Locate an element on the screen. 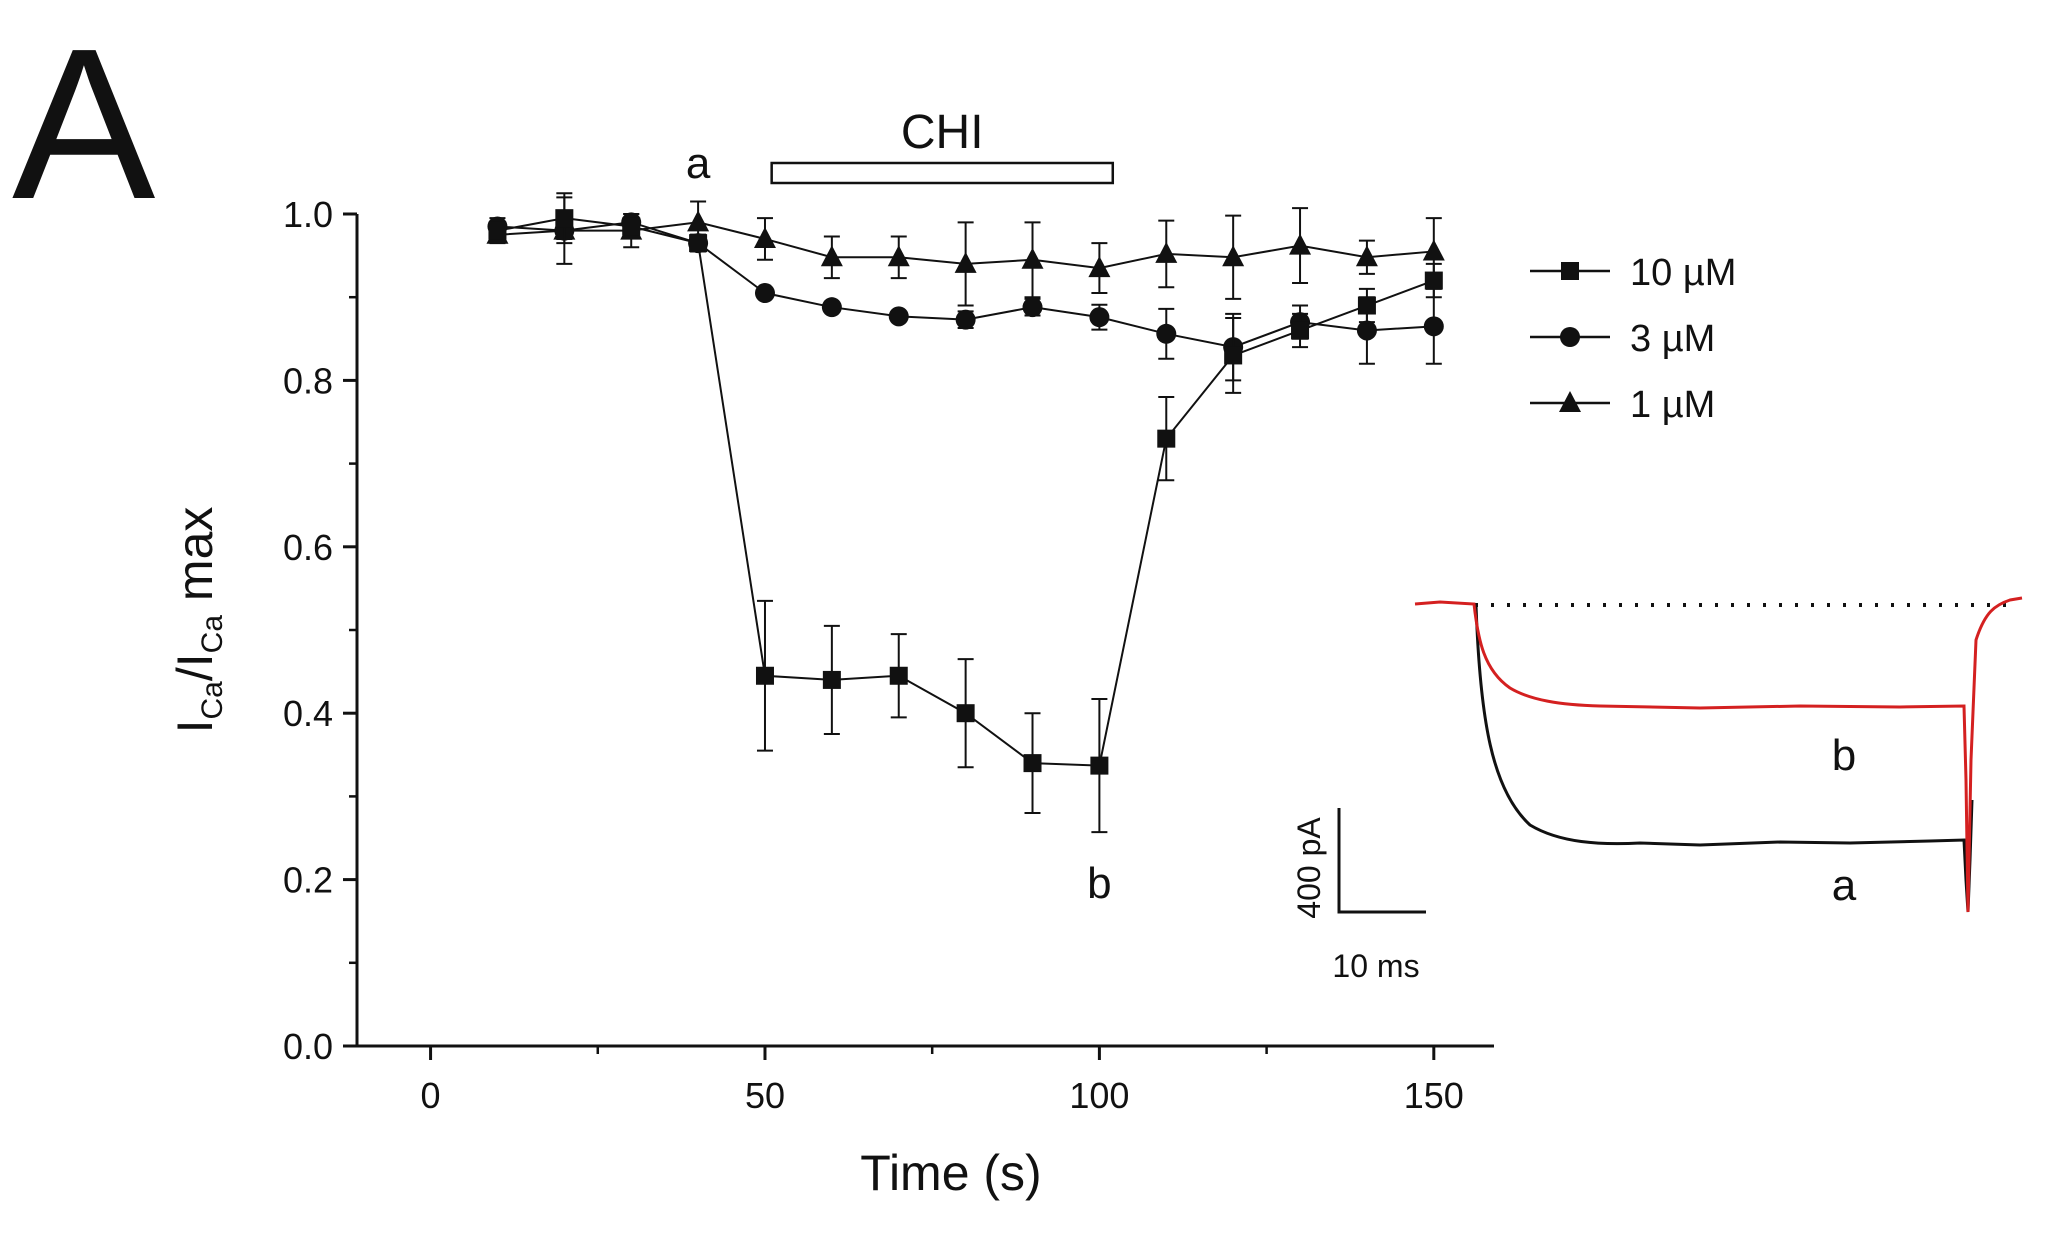 The height and width of the screenshot is (1238, 2046). legend-label: 10 µM is located at coordinates (1683, 273).